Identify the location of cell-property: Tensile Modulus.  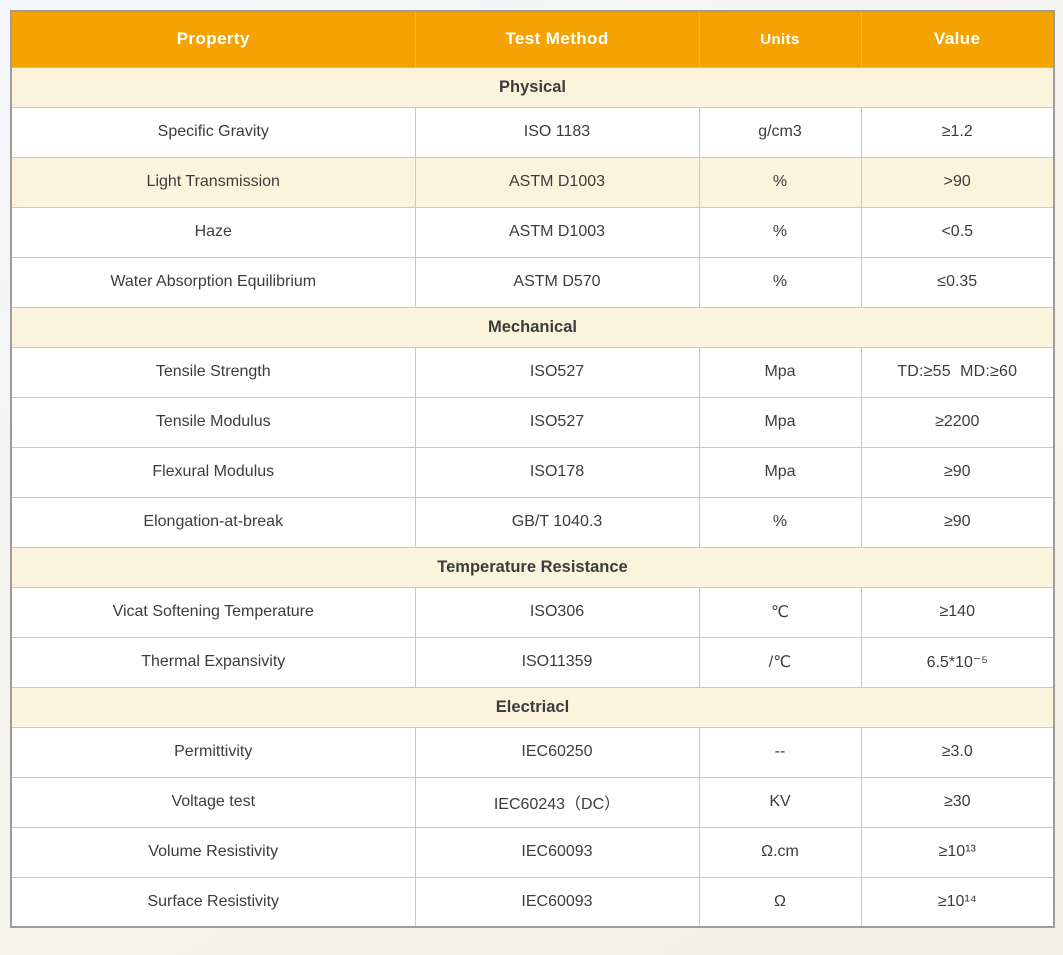
(213, 422).